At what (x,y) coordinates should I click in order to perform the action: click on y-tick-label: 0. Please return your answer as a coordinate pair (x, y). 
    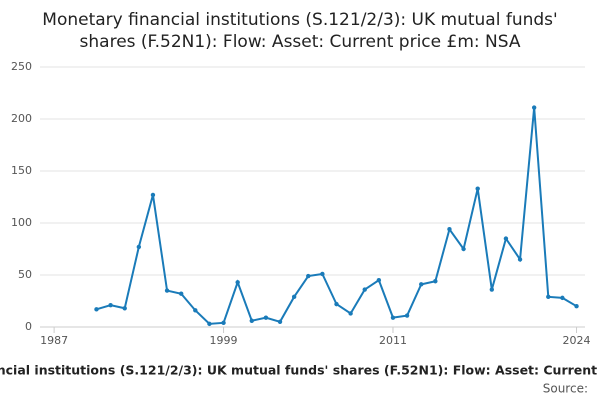
    Looking at the image, I should click on (28, 326).